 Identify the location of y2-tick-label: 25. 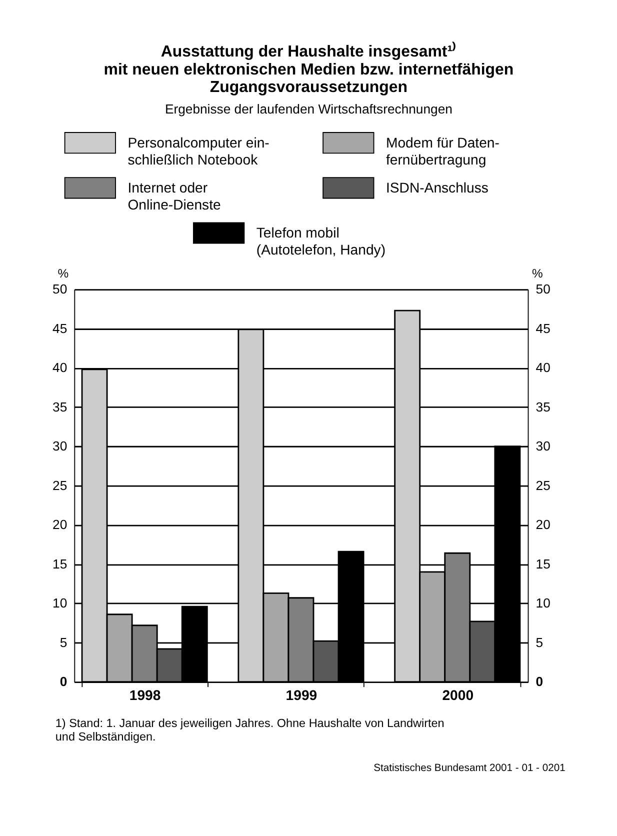
(543, 485).